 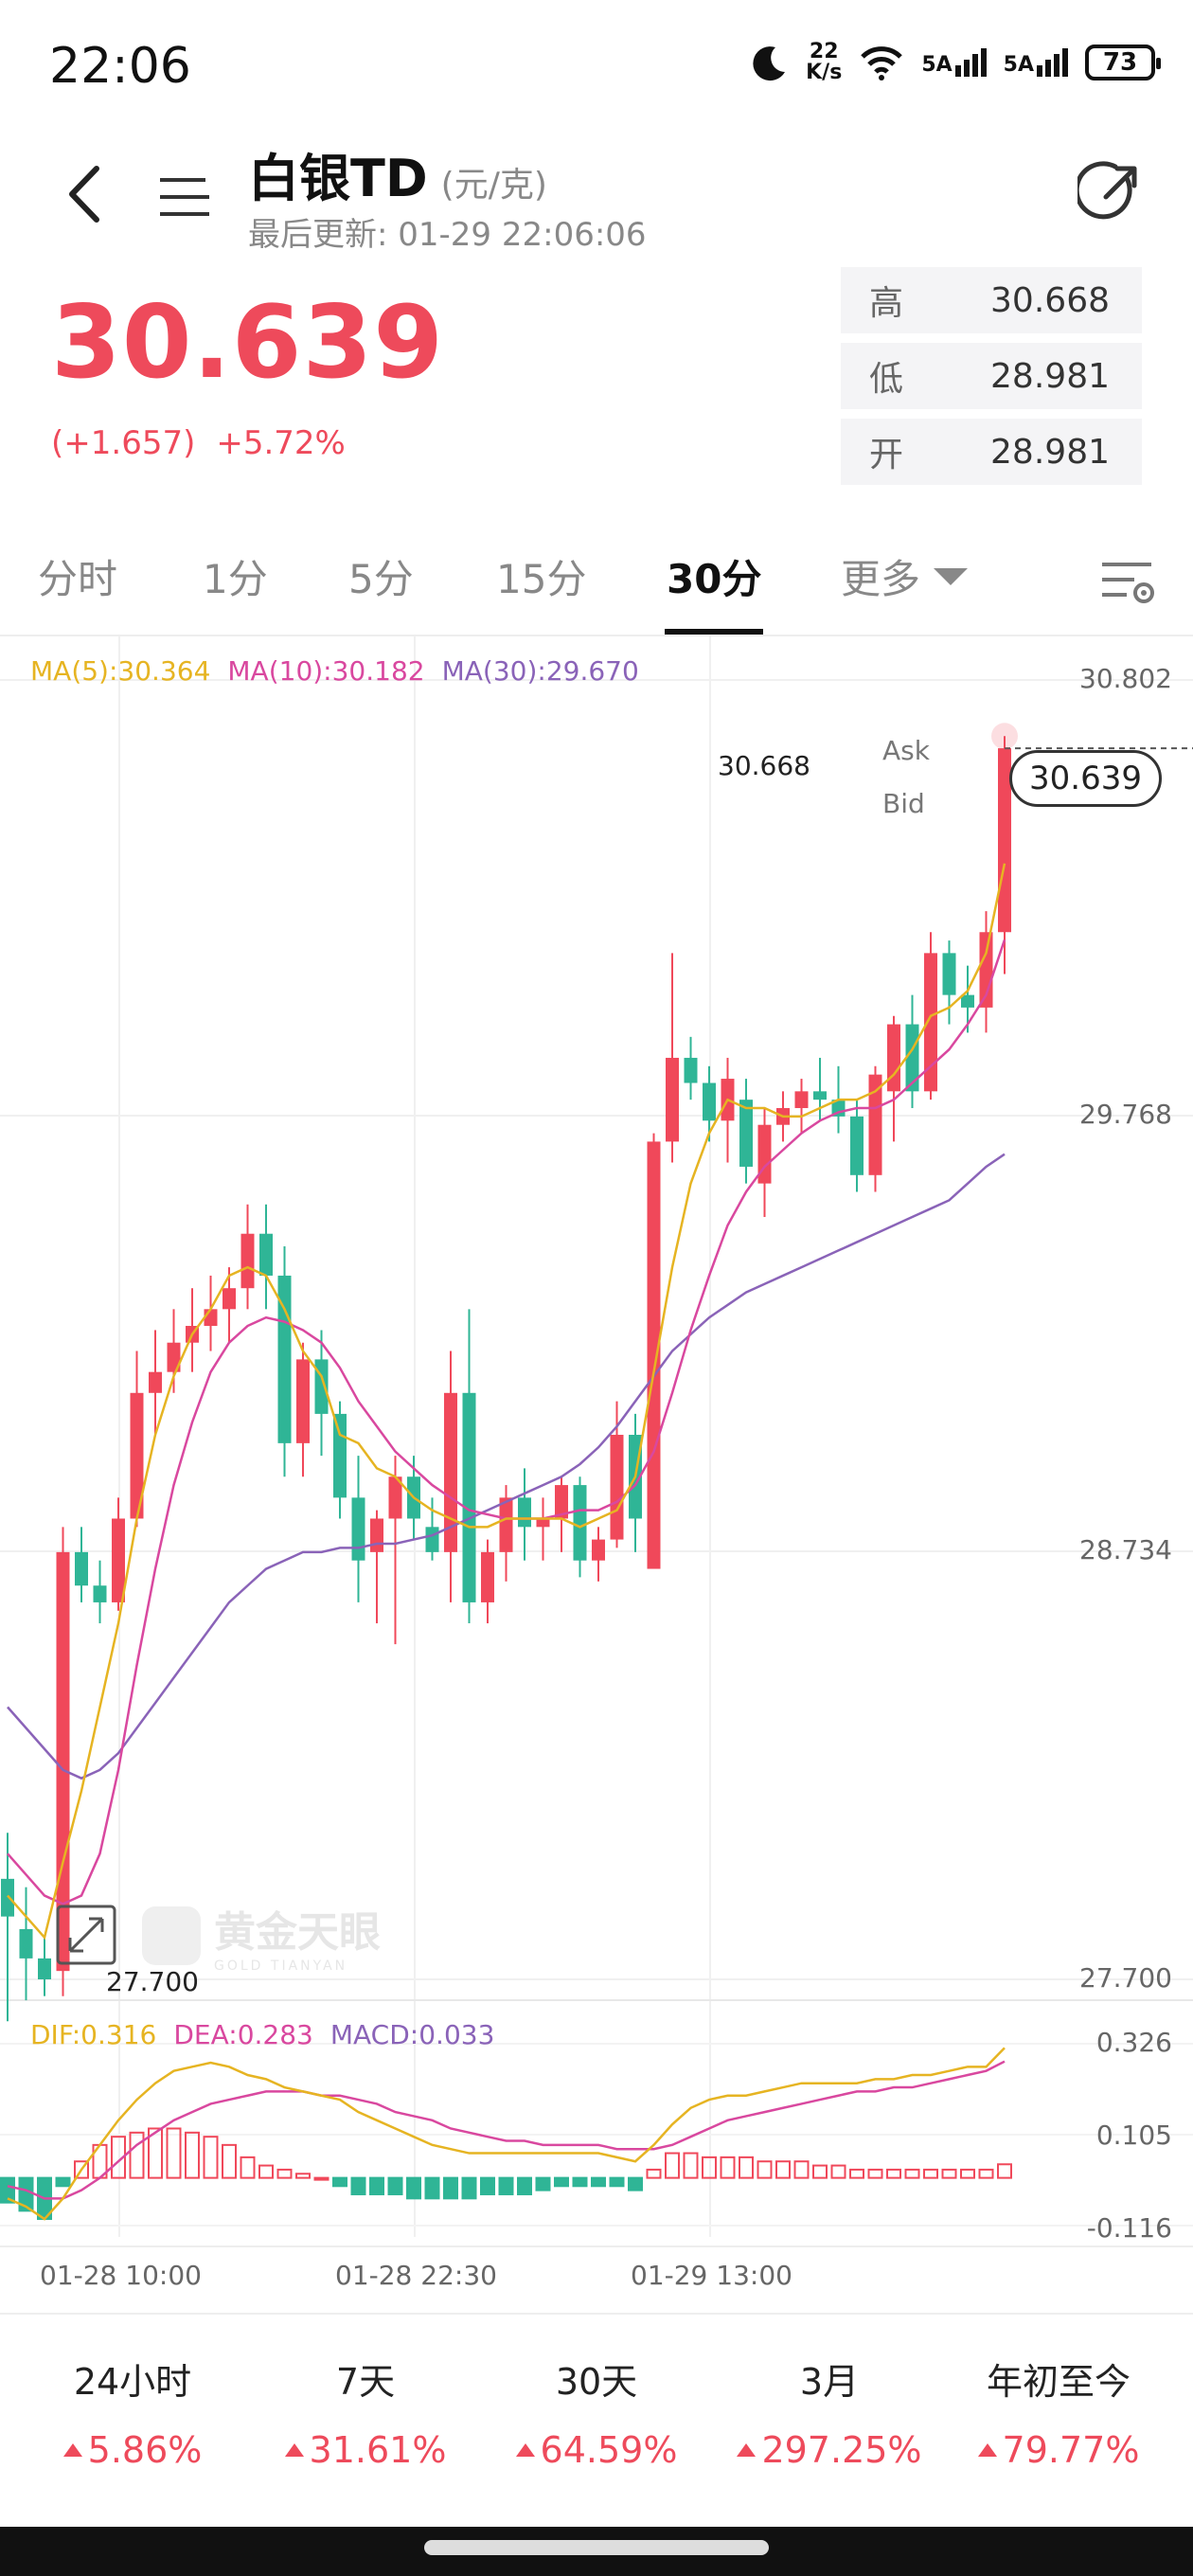 I want to click on share-icon, so click(x=1110, y=192).